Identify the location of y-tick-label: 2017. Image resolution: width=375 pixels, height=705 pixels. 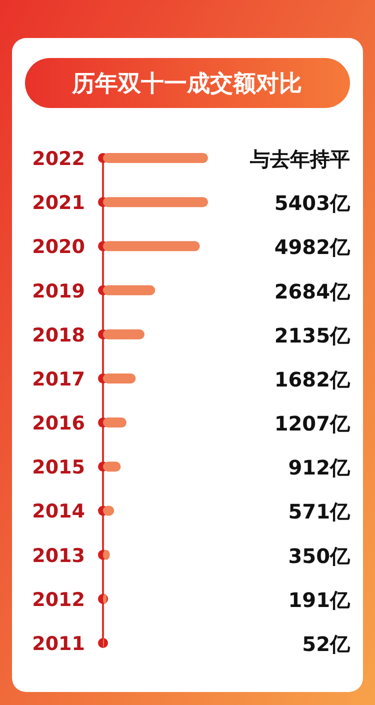
(58, 379).